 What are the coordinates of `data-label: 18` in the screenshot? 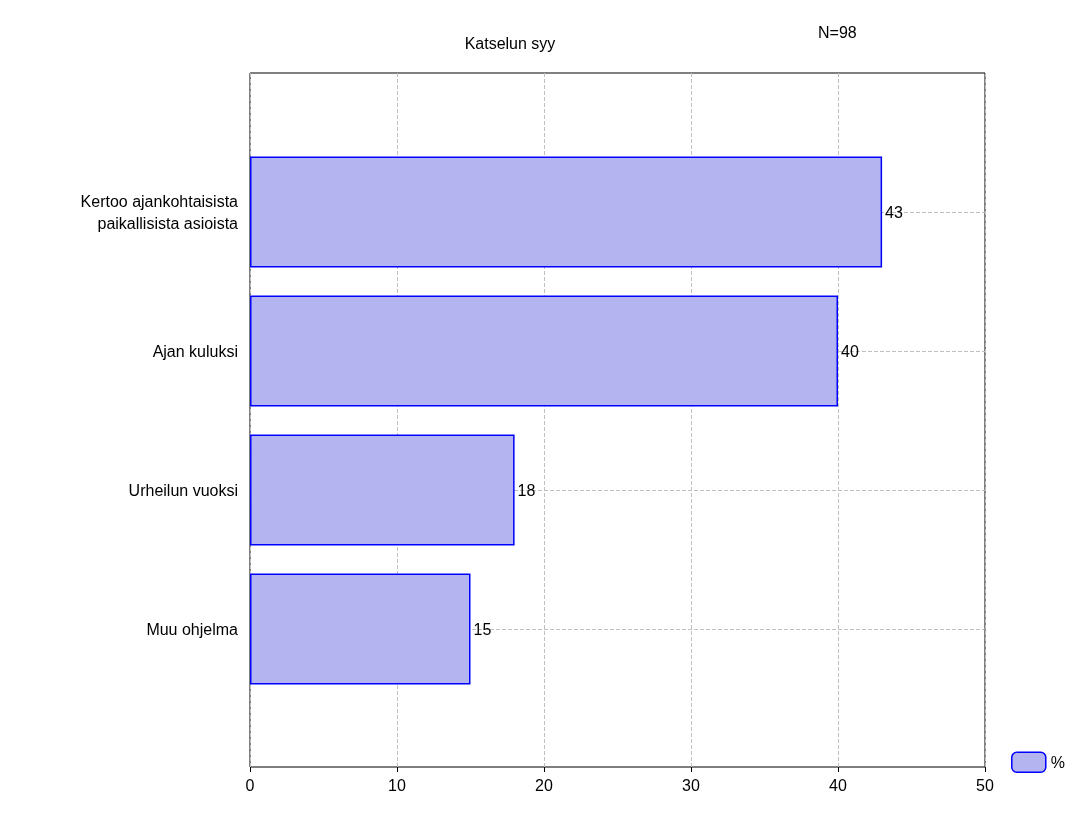 It's located at (526, 490).